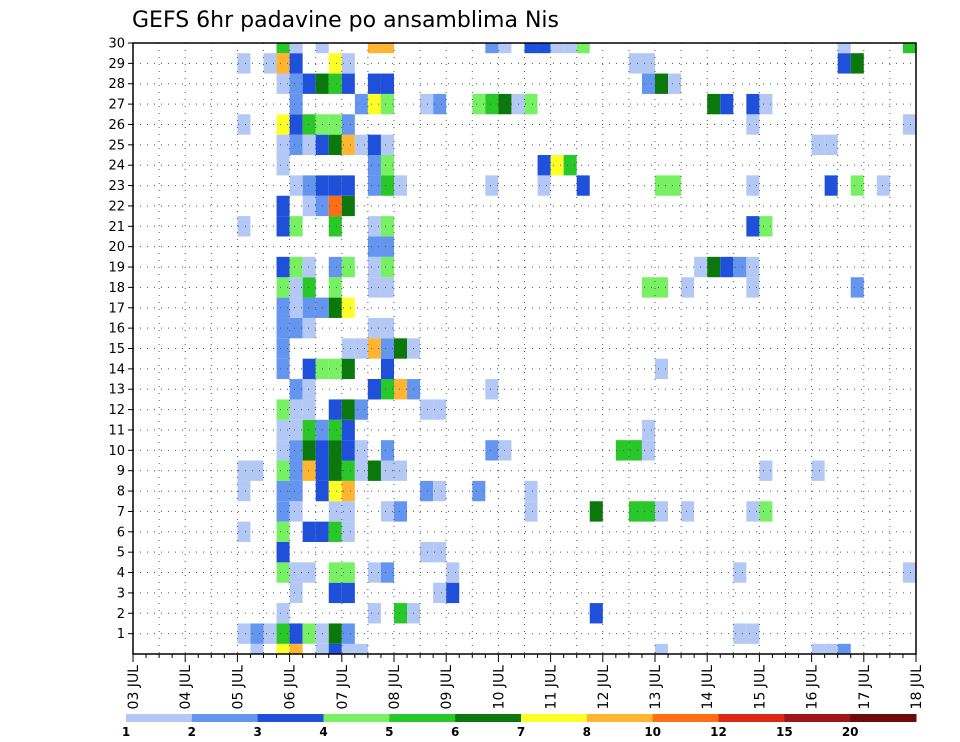 This screenshot has width=960, height=742. What do you see at coordinates (116, 64) in the screenshot?
I see `y-tick-label: 29` at bounding box center [116, 64].